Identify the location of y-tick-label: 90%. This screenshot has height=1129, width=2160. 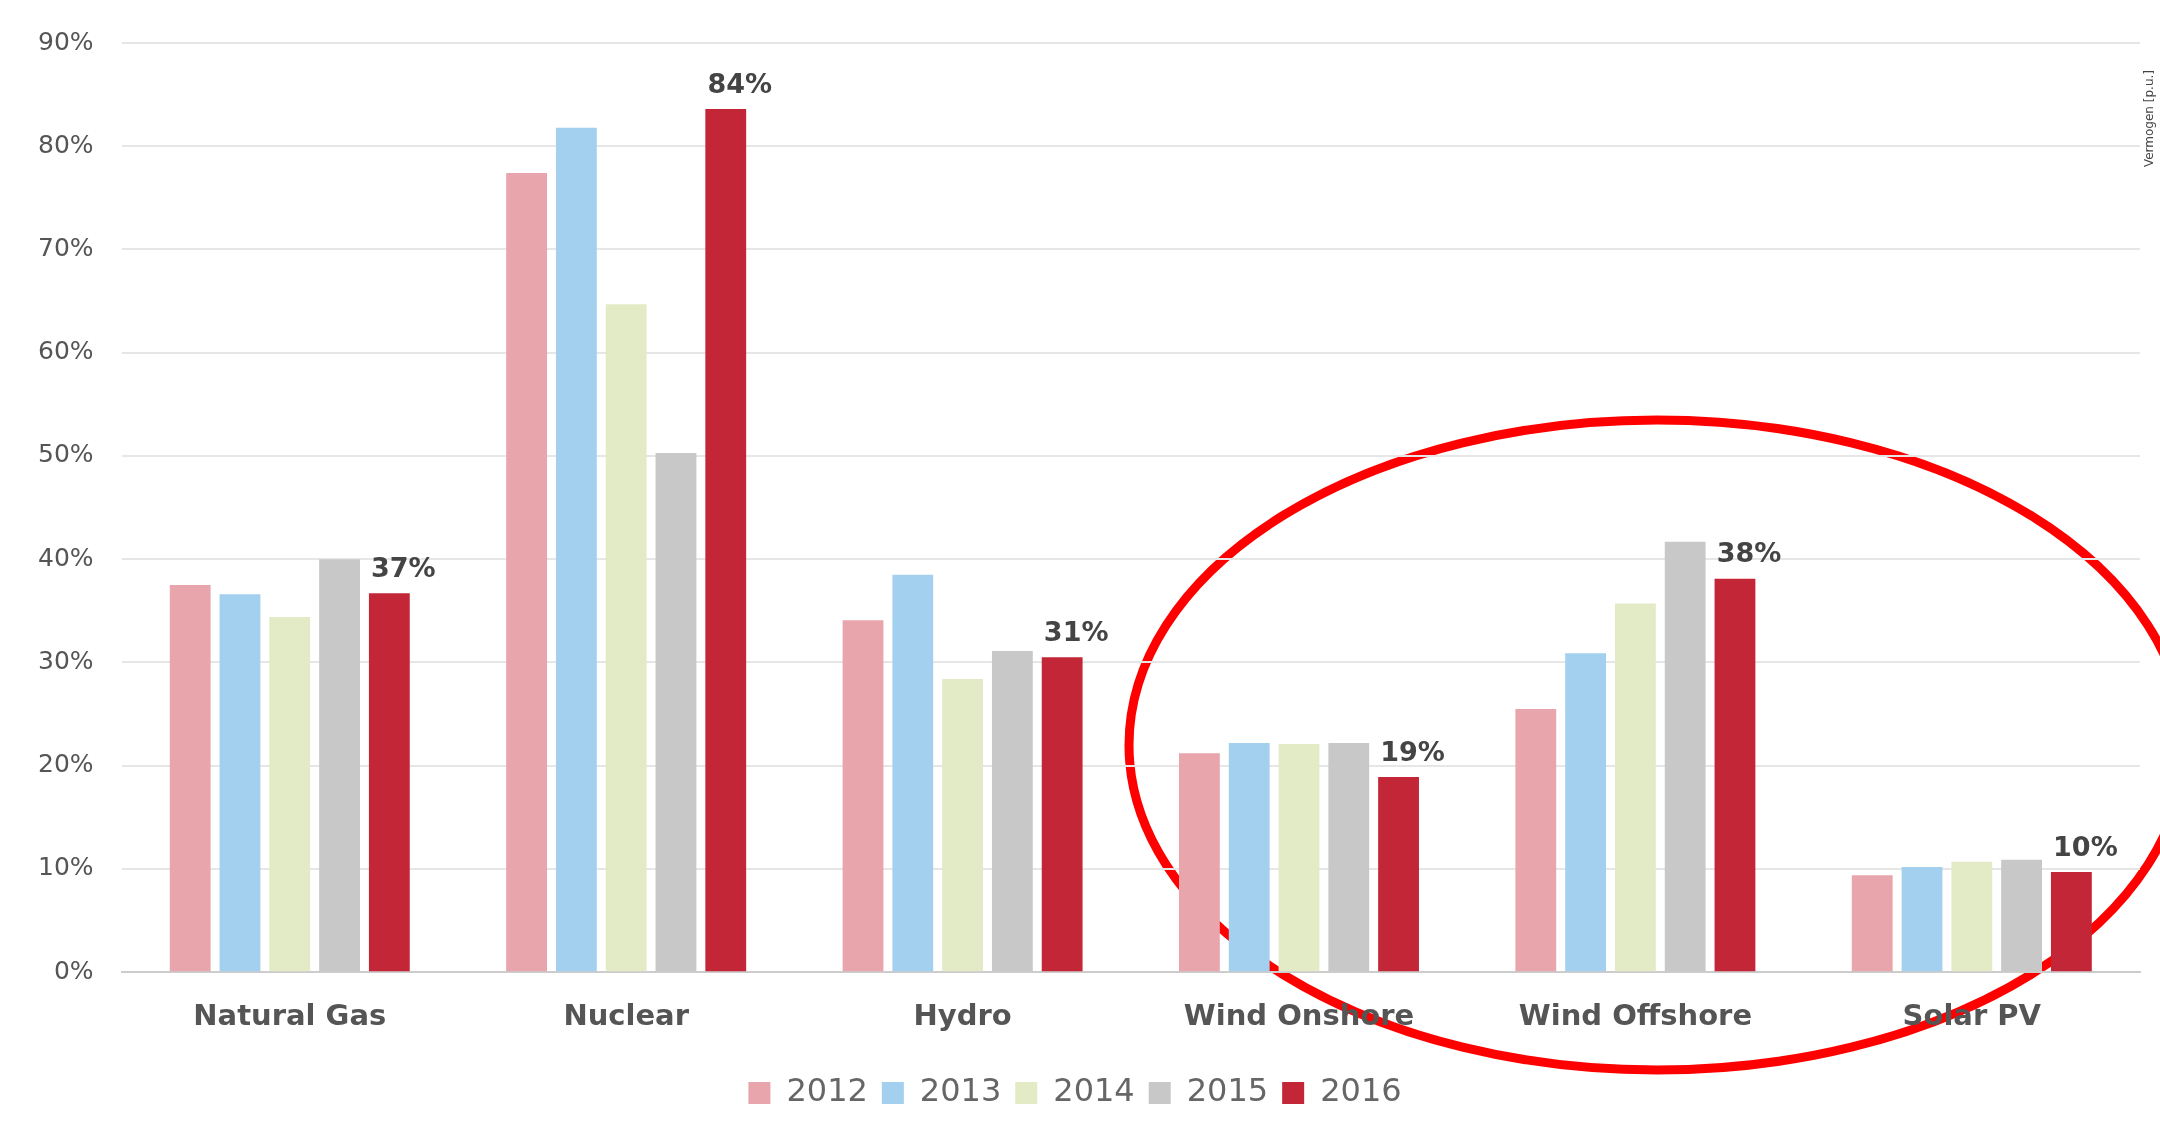
(65, 41).